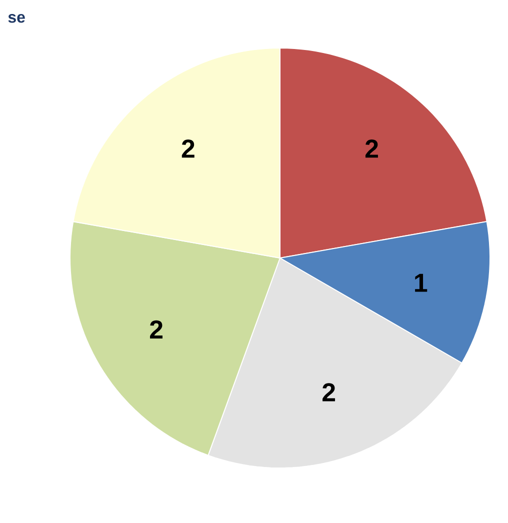 The width and height of the screenshot is (508, 523). What do you see at coordinates (421, 283) in the screenshot?
I see `data-label: 1` at bounding box center [421, 283].